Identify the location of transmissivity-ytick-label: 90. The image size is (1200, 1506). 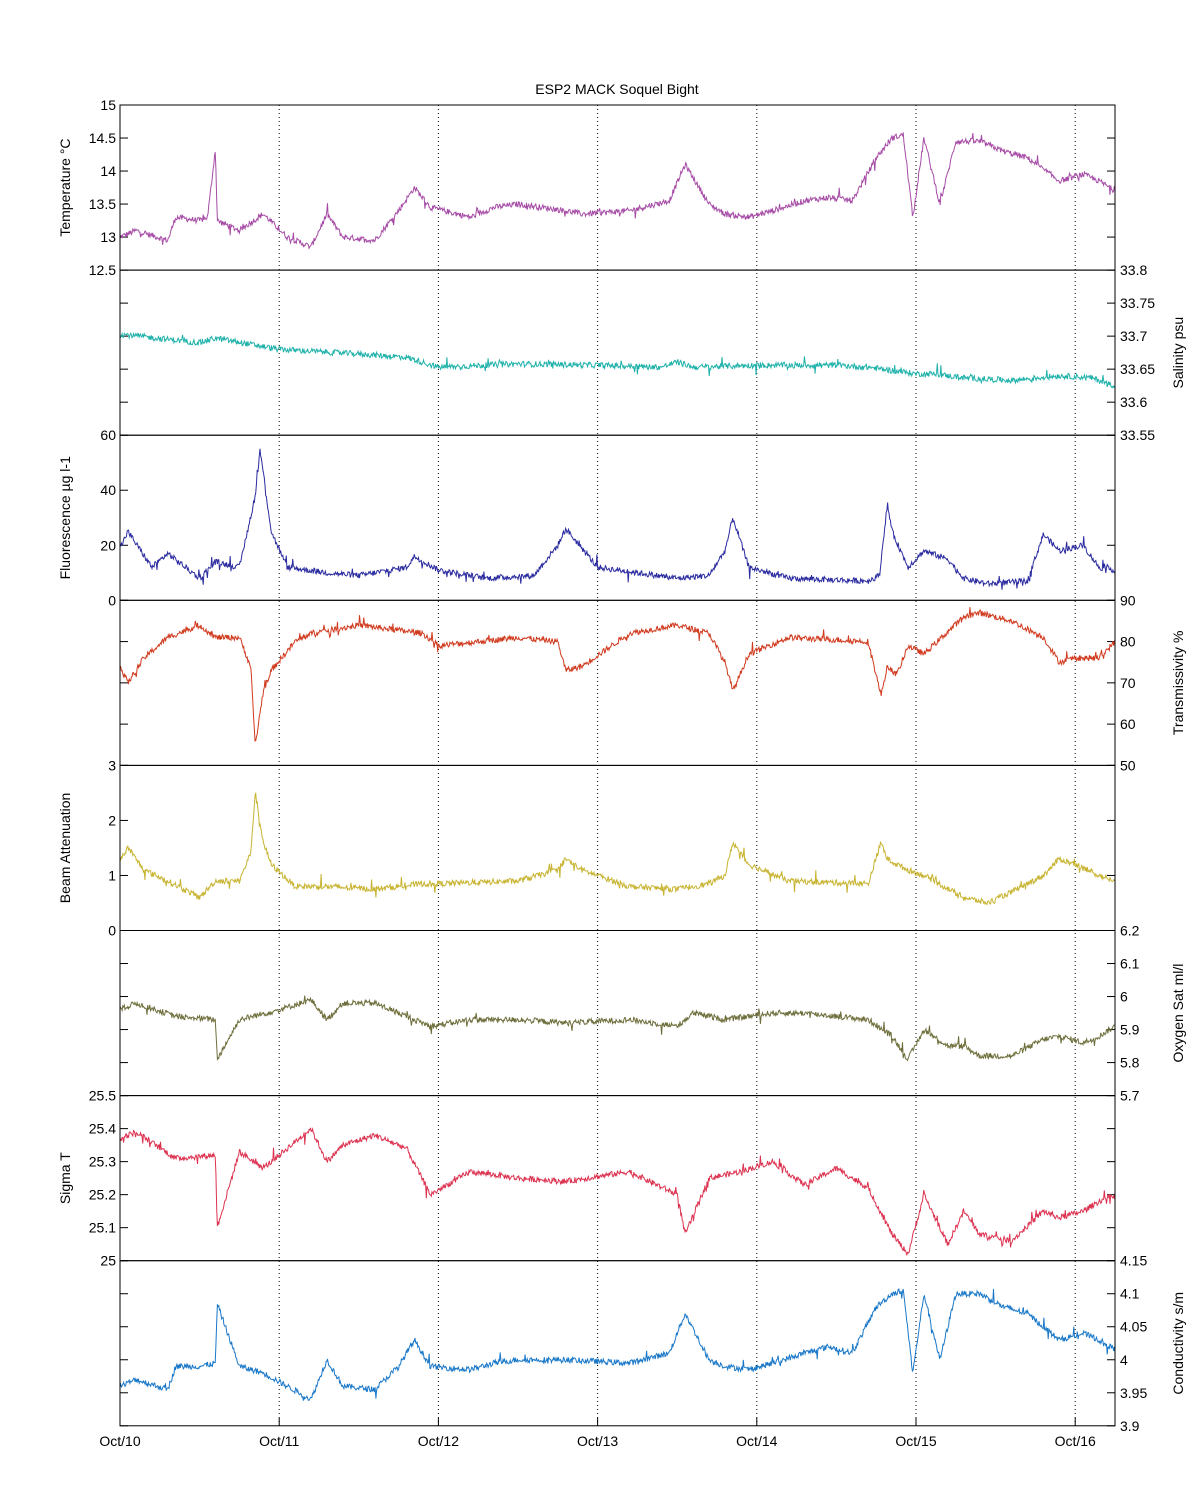
(1128, 600).